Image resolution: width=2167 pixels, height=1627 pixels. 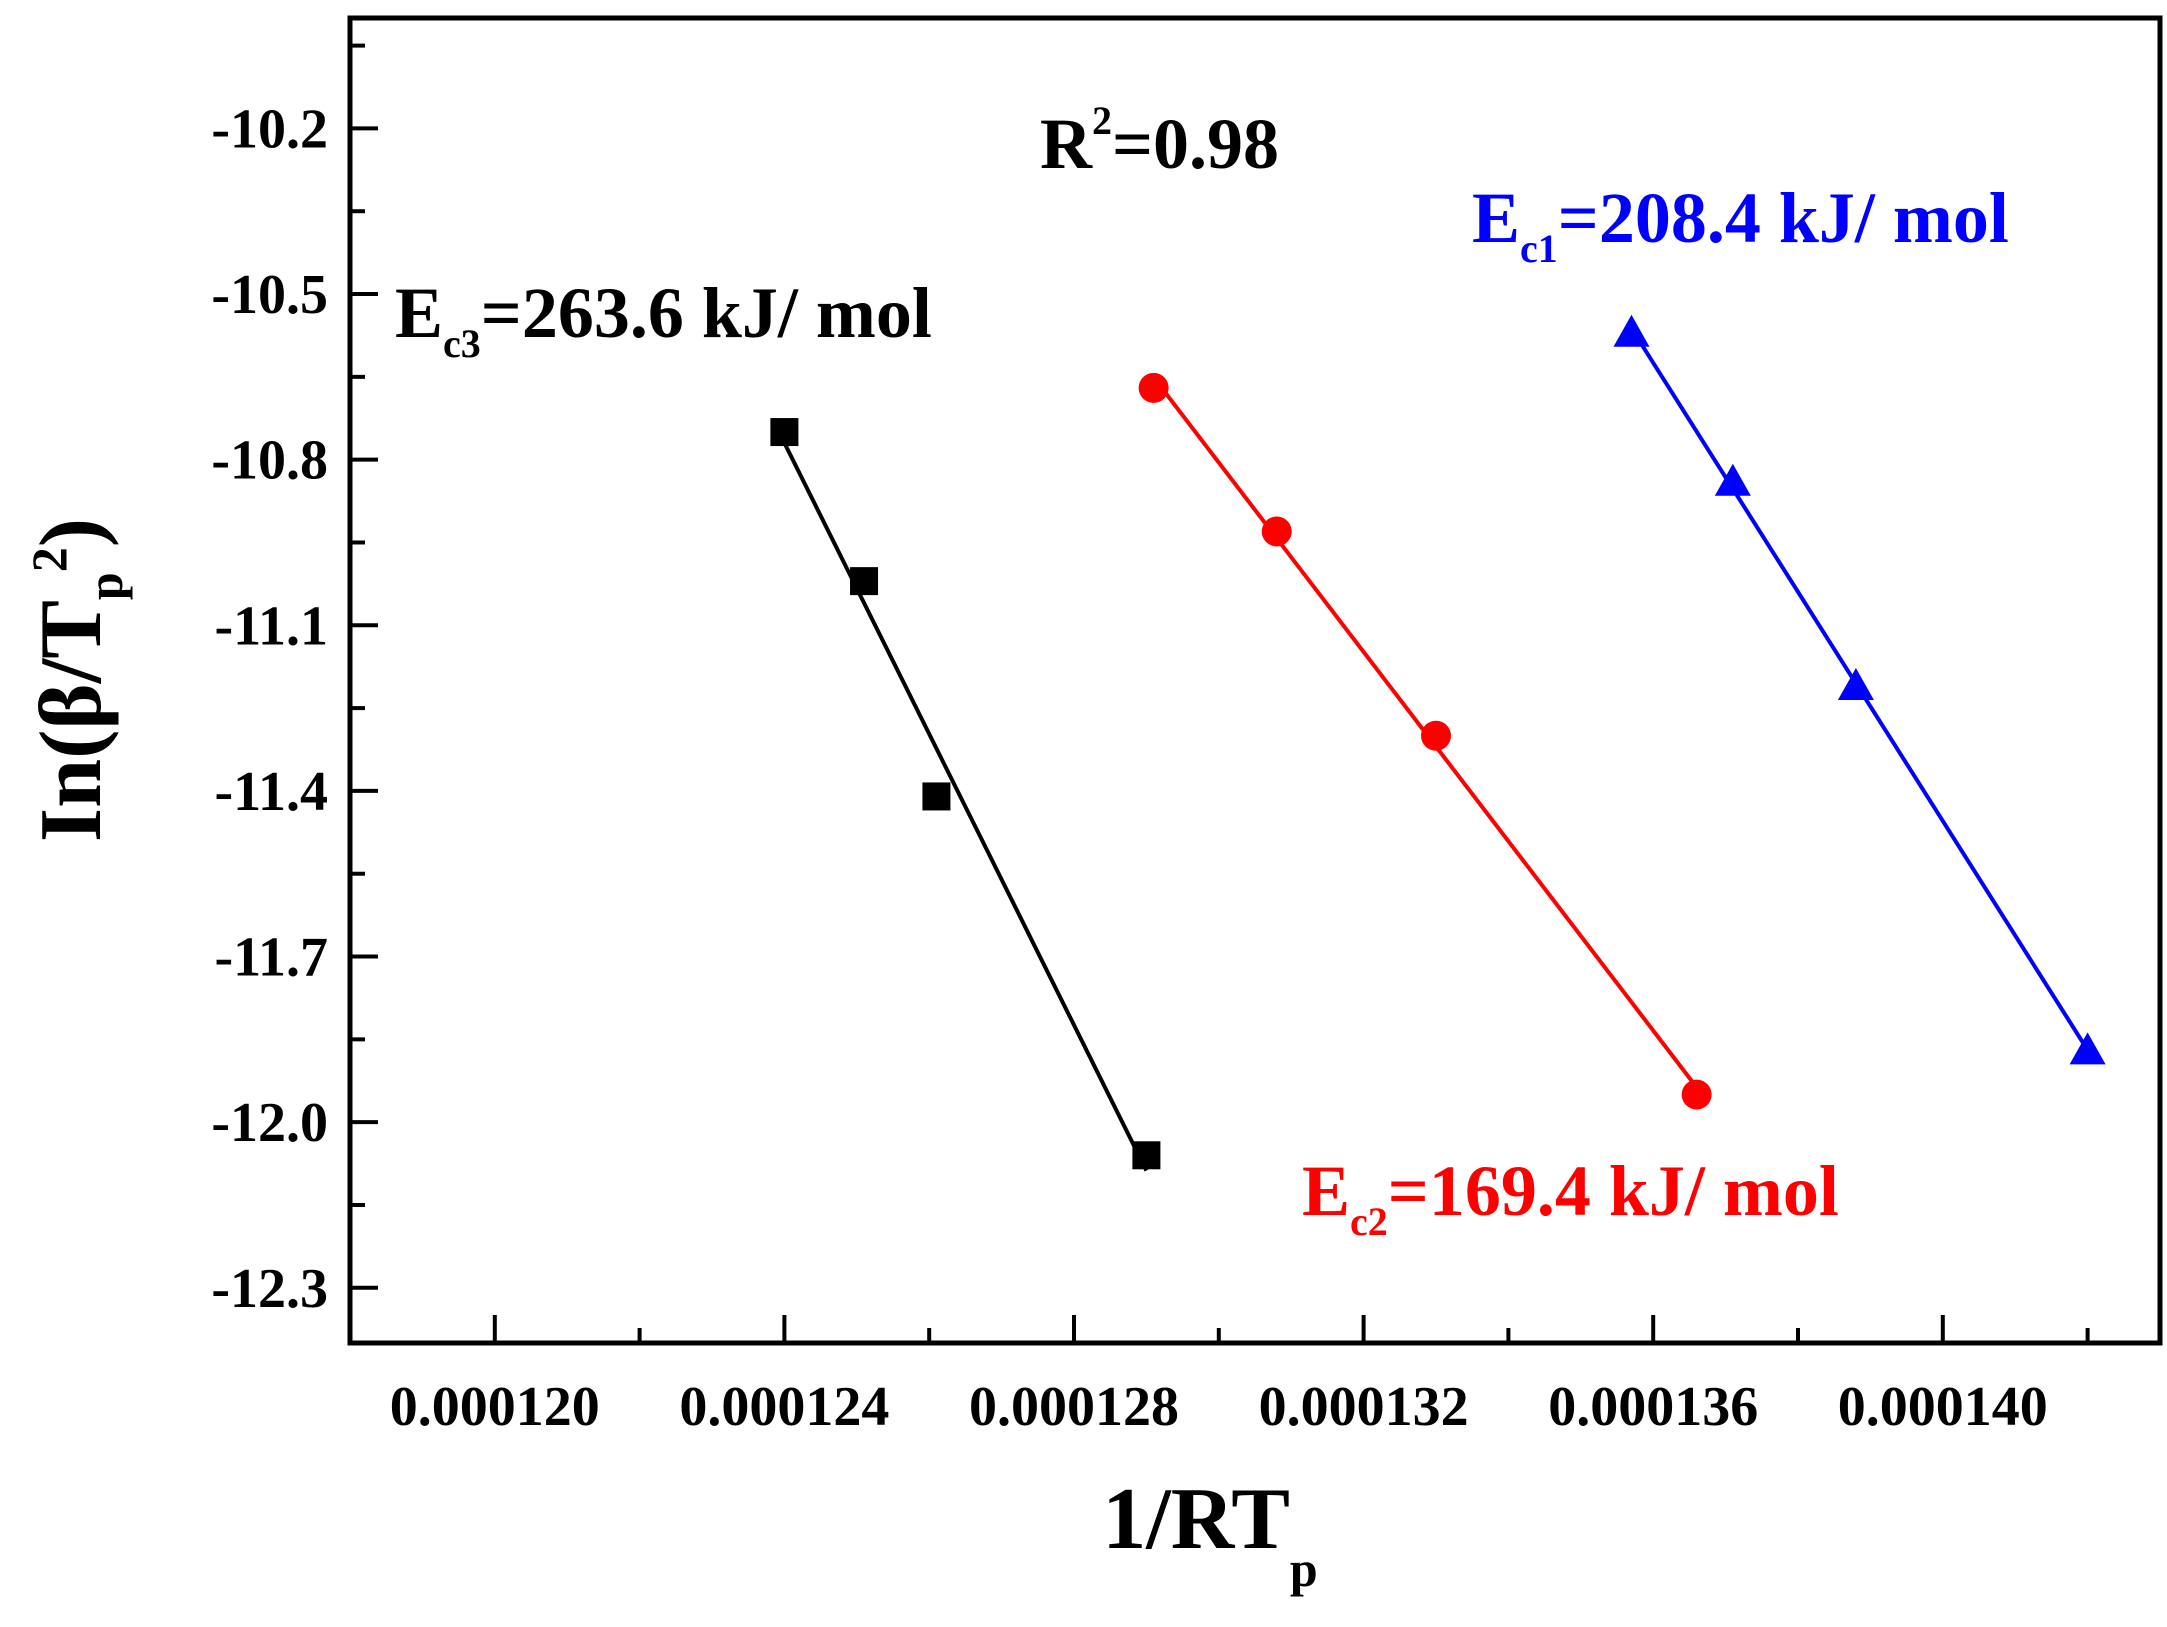 I want to click on y-tick-label: -12.3, so click(x=269, y=1289).